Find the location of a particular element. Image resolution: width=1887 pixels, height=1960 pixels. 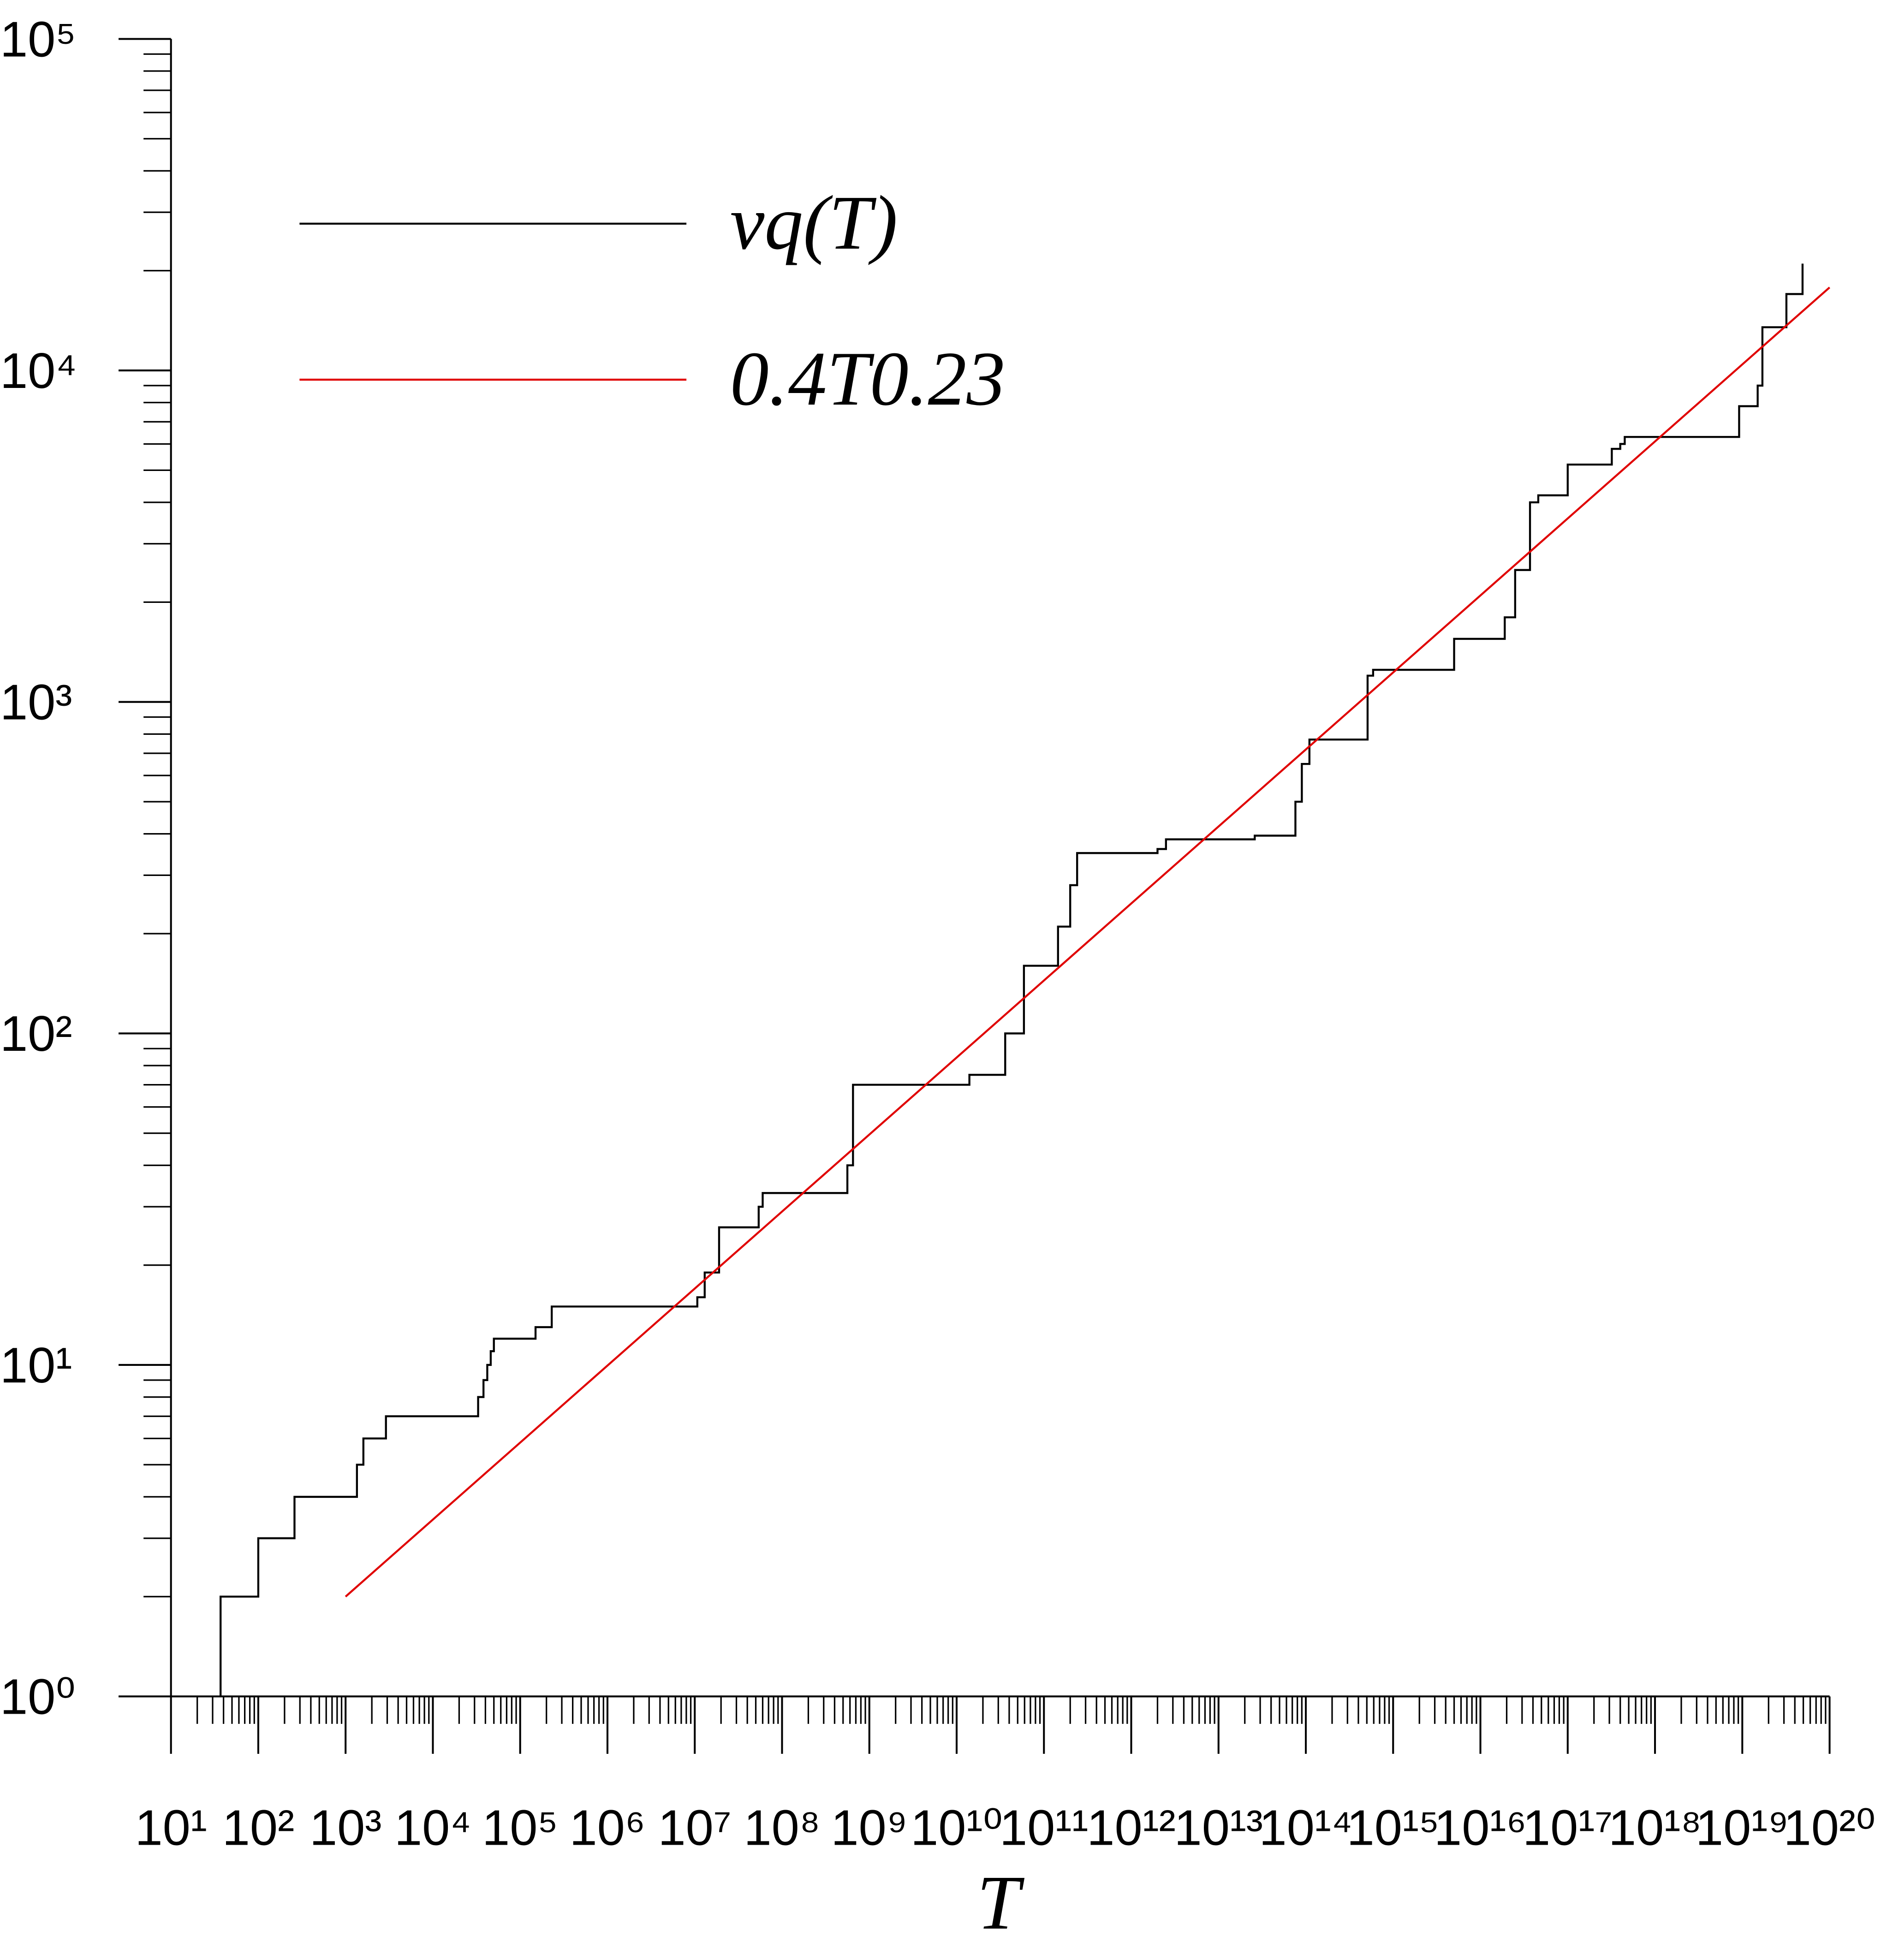

x-tick-label: 10²⁰ is located at coordinates (1830, 1828).